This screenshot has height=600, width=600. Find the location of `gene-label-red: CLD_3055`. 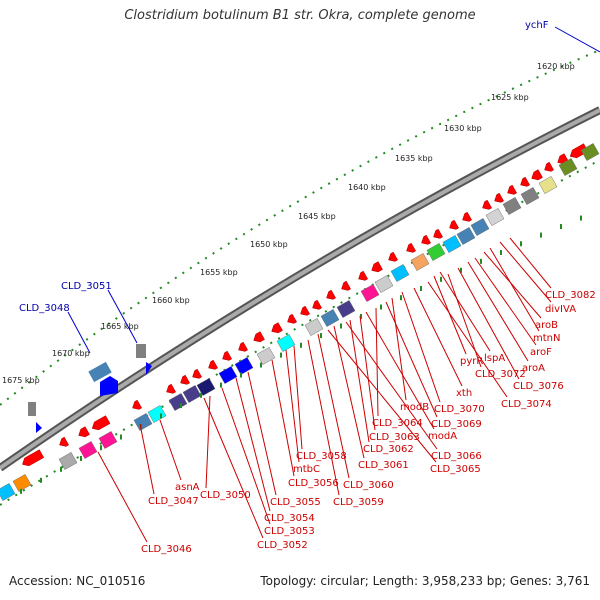

gene-label-red: CLD_3055 is located at coordinates (295, 502).